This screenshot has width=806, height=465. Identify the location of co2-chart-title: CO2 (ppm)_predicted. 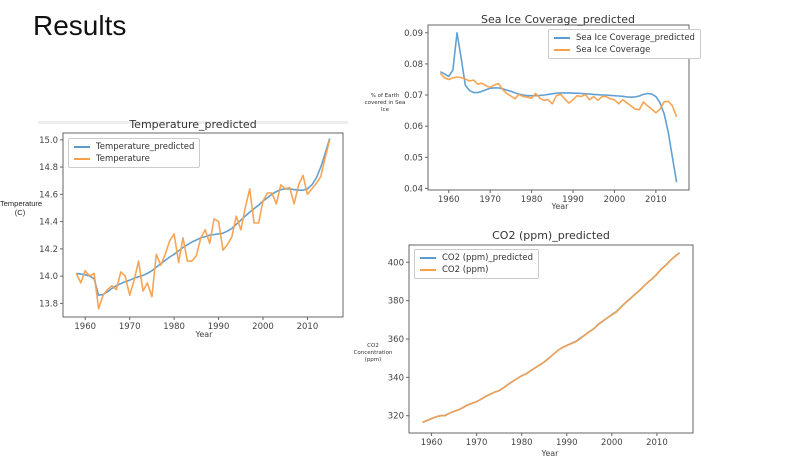
(551, 235).